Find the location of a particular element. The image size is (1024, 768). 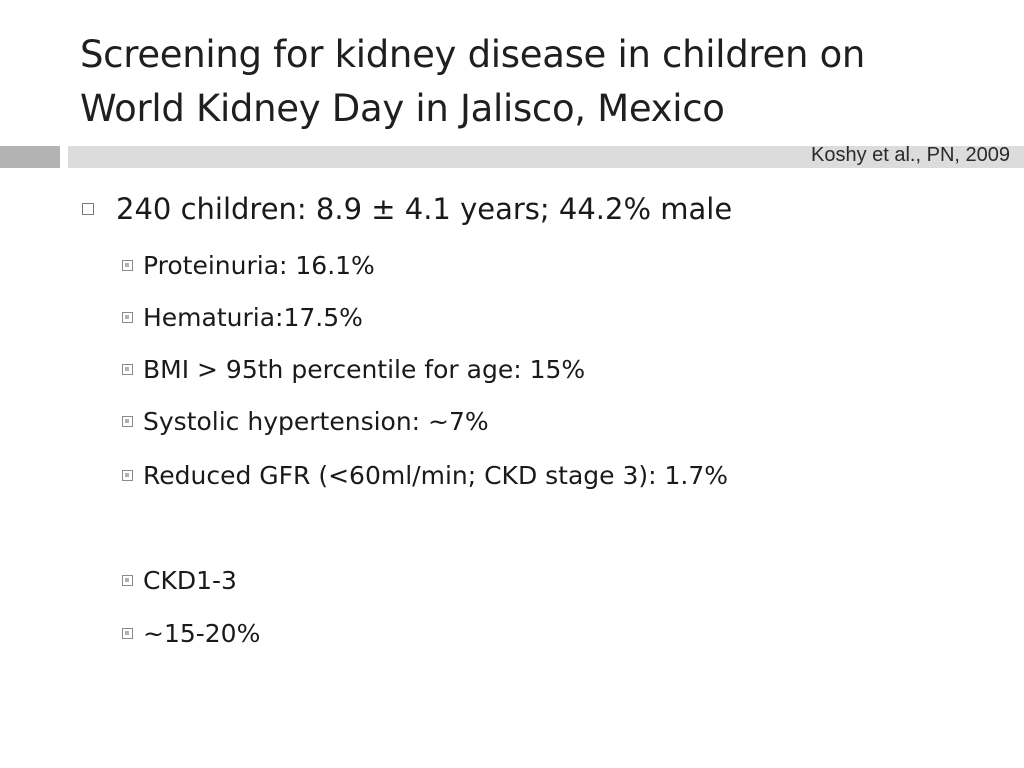

decor-bar-left is located at coordinates (30, 157).